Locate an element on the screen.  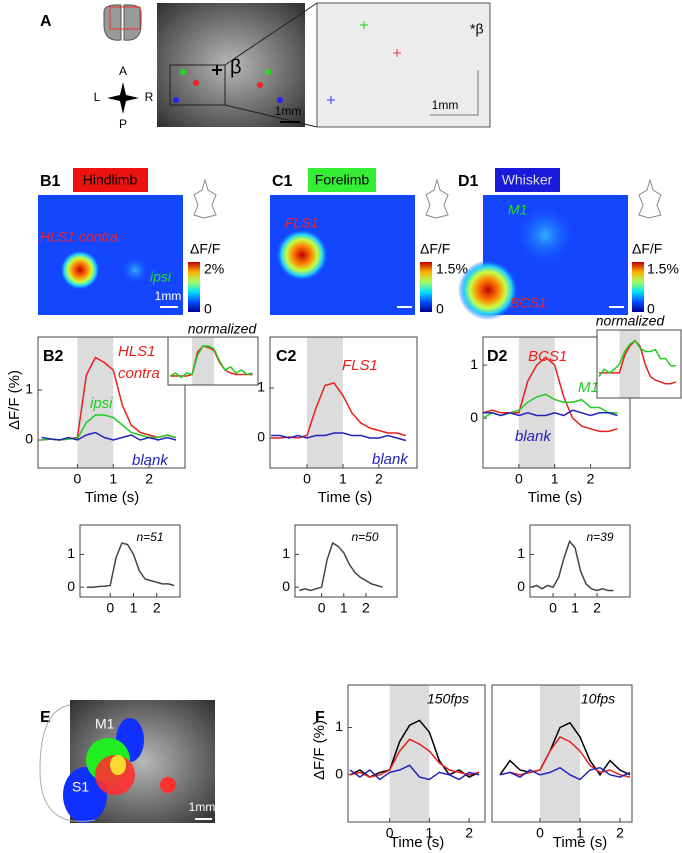
annotation: 10fps is located at coordinates (598, 699).